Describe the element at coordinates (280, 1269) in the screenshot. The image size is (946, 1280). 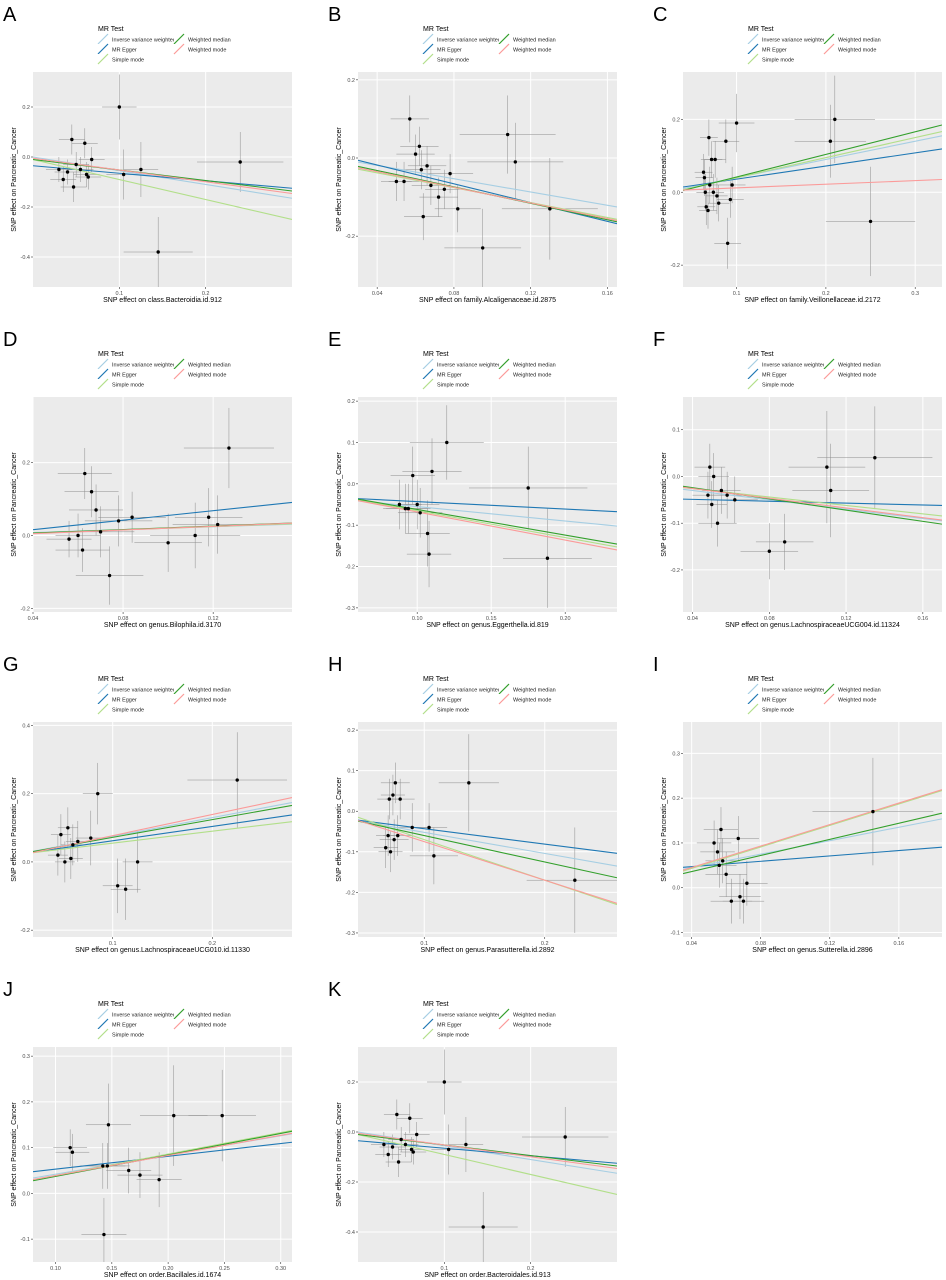
I see `x-tick-label: 0.30` at that location.